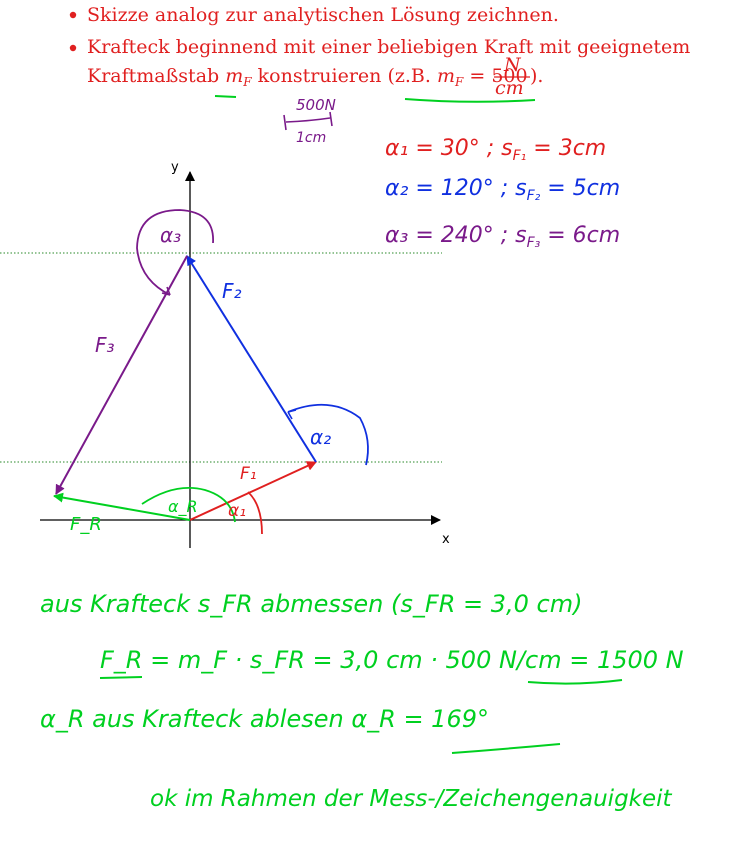 The height and width of the screenshot is (851, 748). What do you see at coordinates (575, 682) in the screenshot?
I see `underline-result-fr` at bounding box center [575, 682].